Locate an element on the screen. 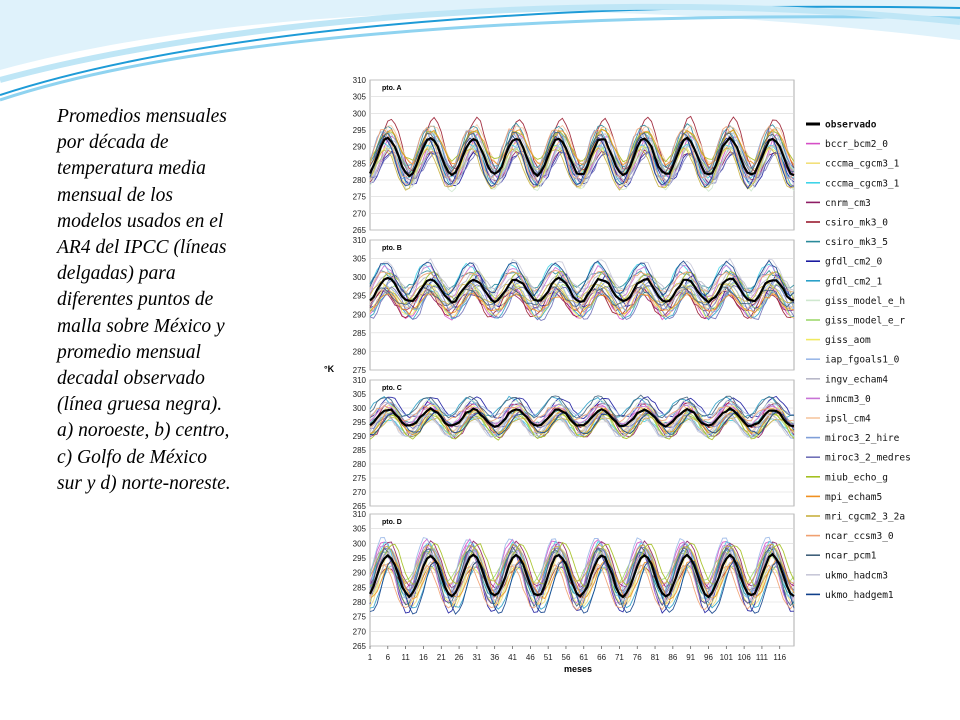 This screenshot has width=960, height=720. x-tick-label: 86 is located at coordinates (672, 657).